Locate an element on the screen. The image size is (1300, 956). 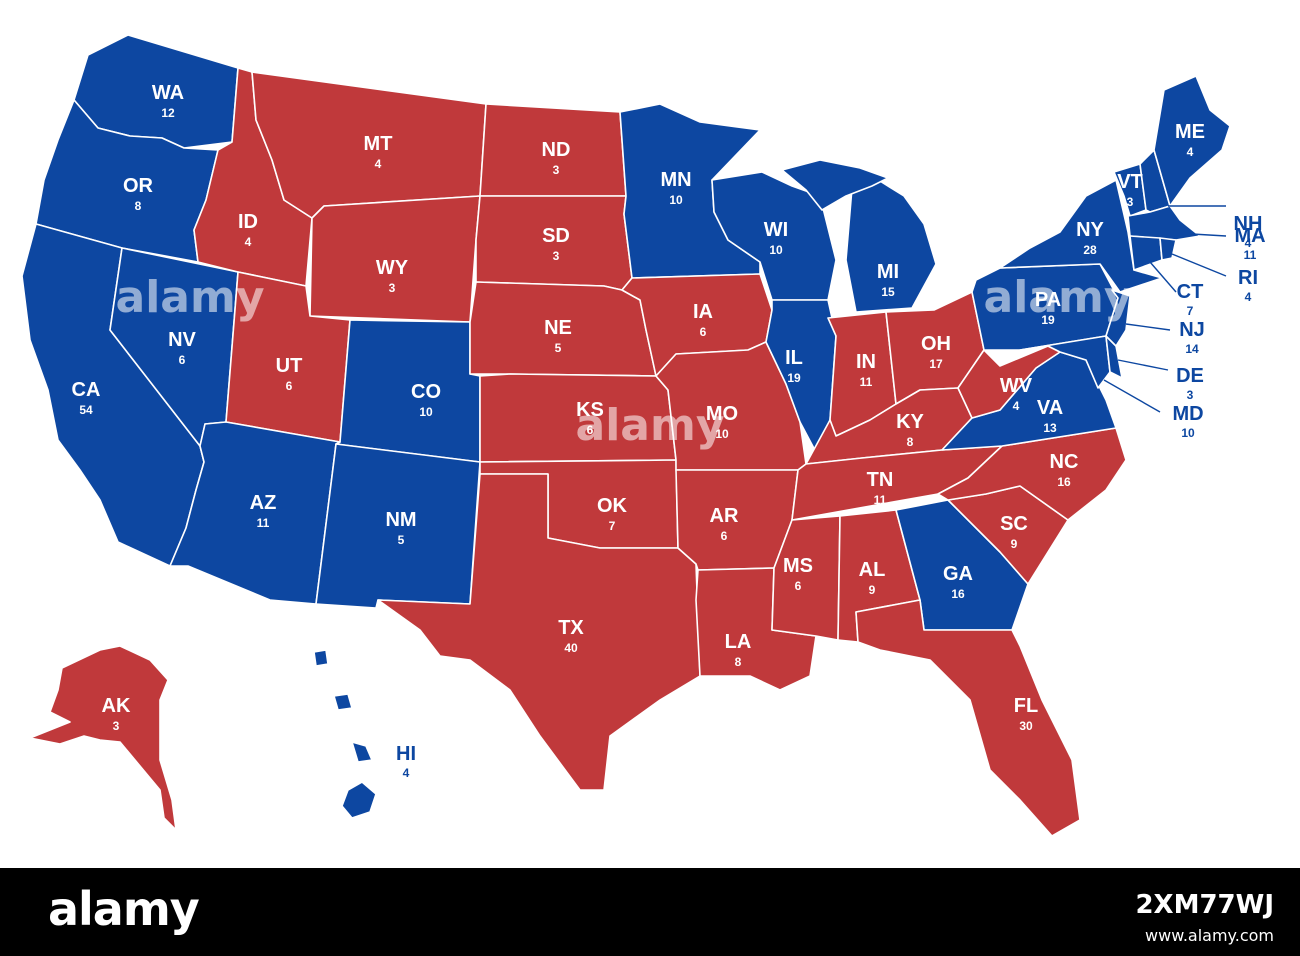
leader-MA is located at coordinates (1209, 235).